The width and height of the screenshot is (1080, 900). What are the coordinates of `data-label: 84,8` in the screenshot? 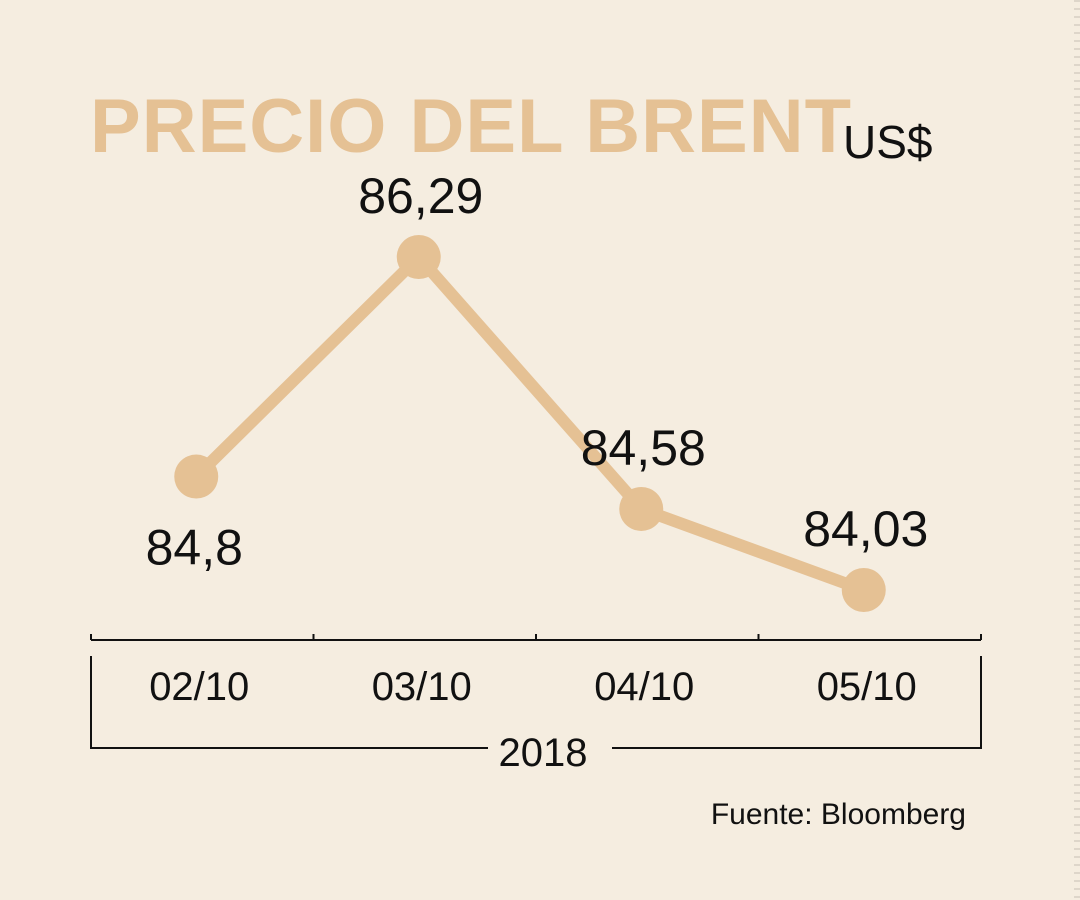 It's located at (194, 548).